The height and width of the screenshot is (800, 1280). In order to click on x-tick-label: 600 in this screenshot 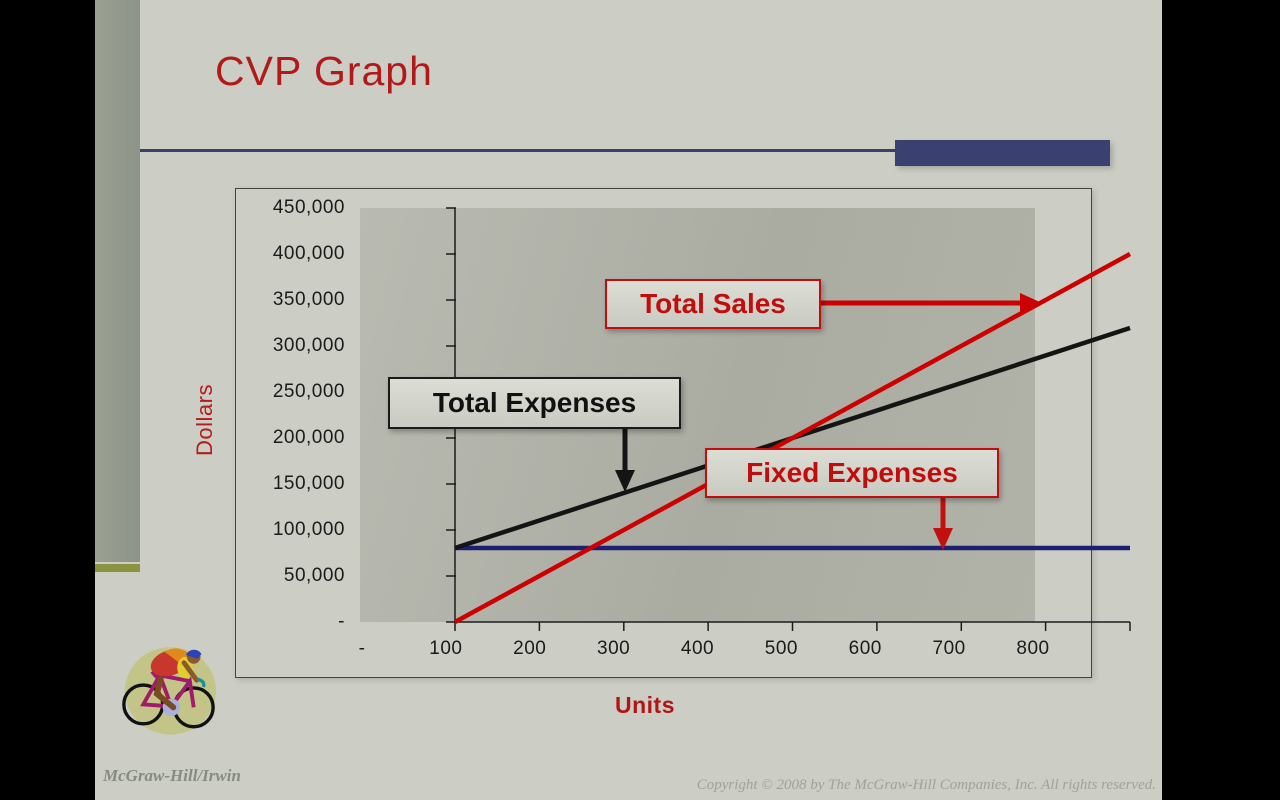, I will do `click(865, 648)`.